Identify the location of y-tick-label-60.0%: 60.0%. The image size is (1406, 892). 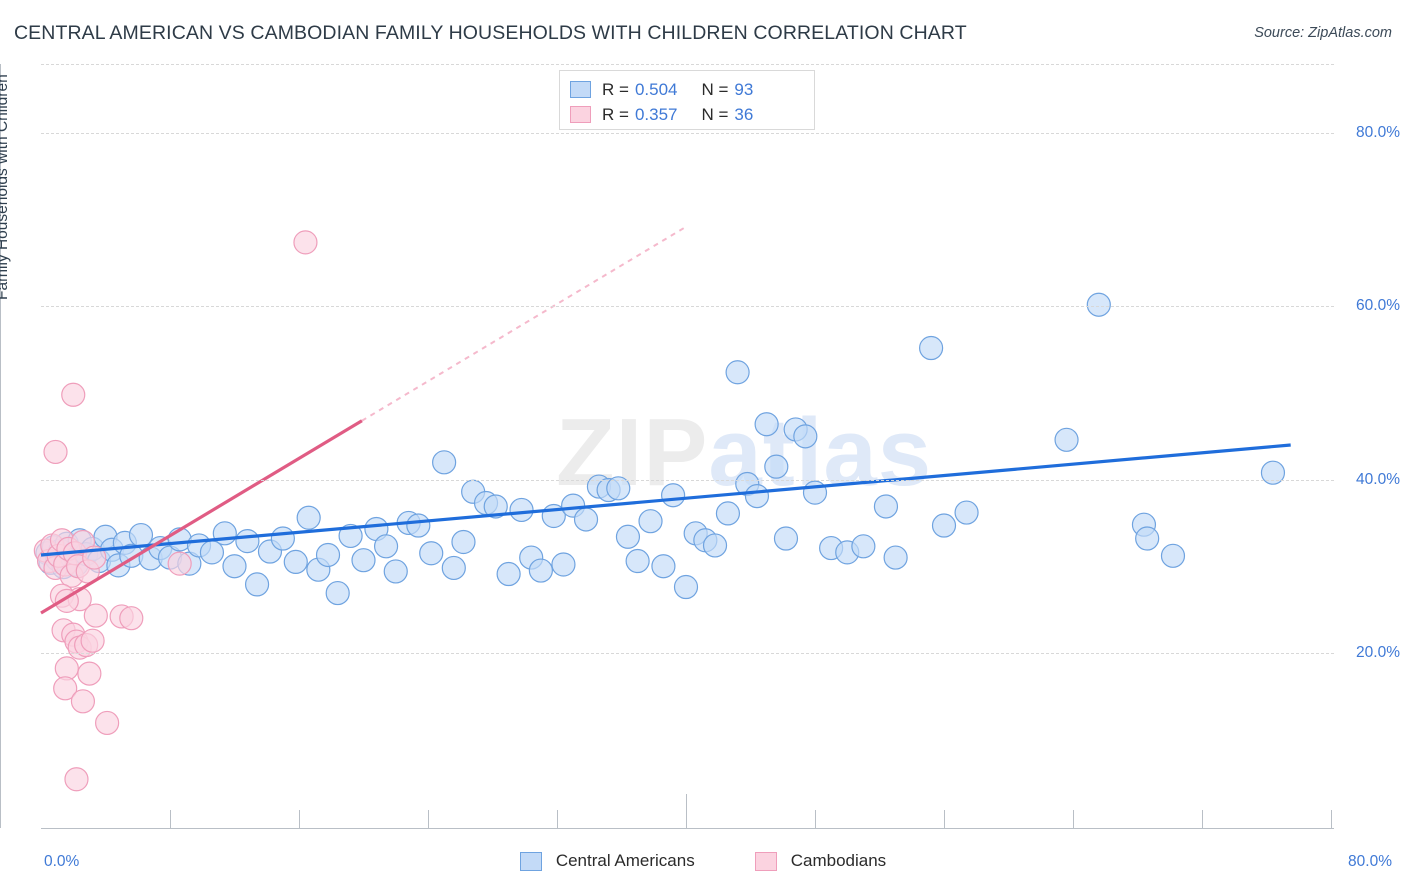
(1378, 306).